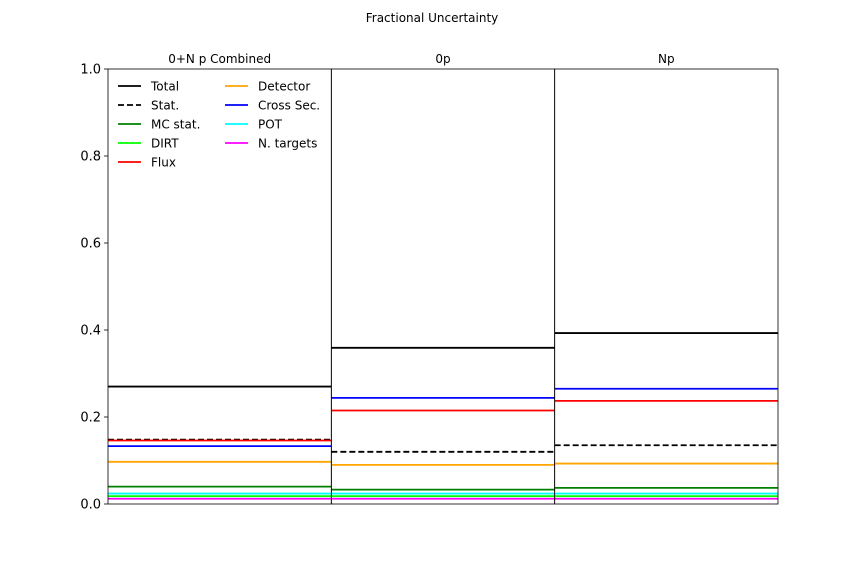  Describe the element at coordinates (90, 418) in the screenshot. I see `y-tick-label: 0.2` at that location.